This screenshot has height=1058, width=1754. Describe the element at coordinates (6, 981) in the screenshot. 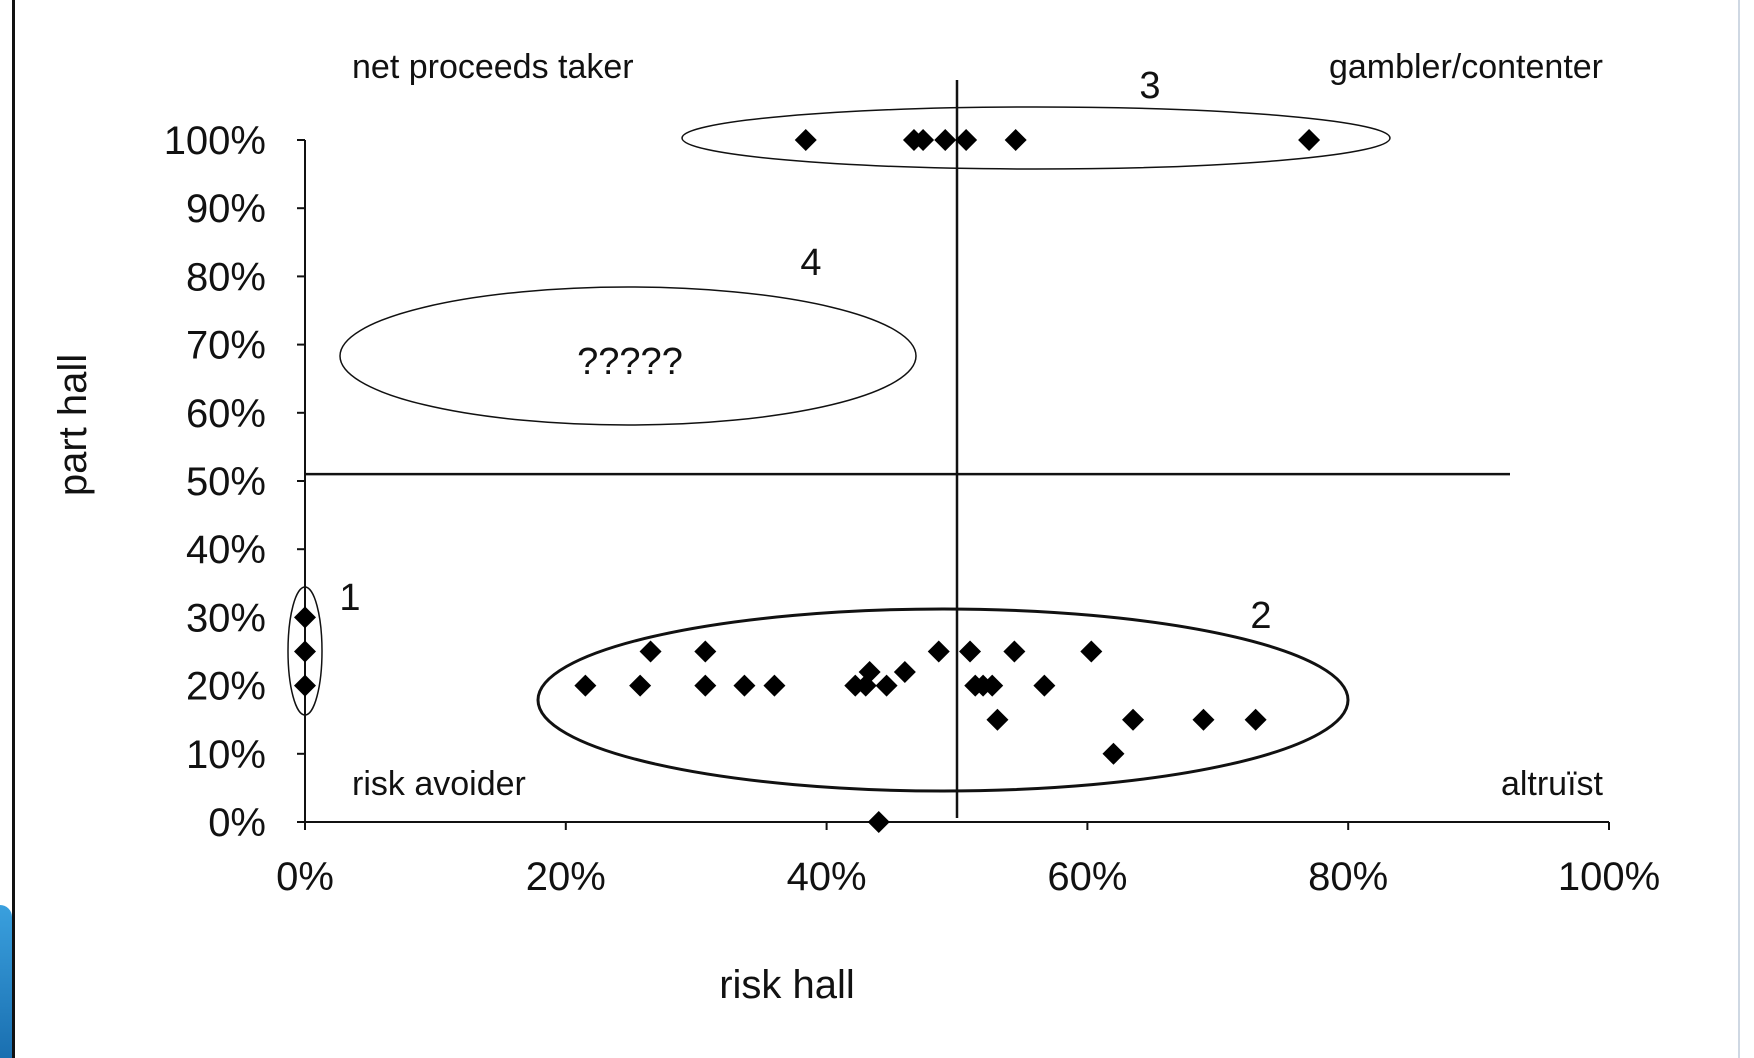

I see `blue-corner-accent` at that location.